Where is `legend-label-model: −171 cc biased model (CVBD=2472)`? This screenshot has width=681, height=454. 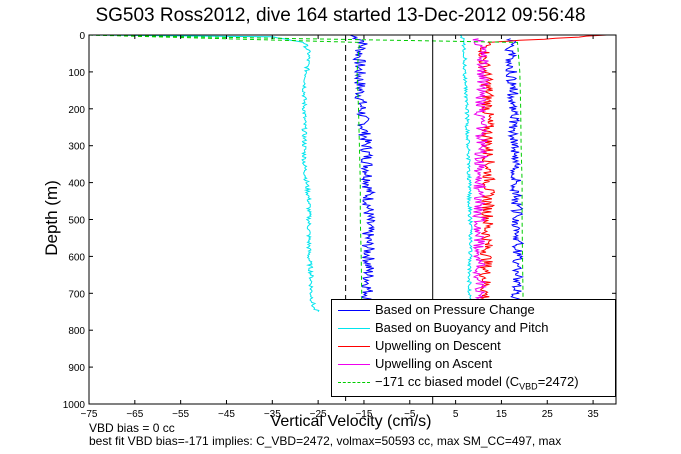 legend-label-model: −171 cc biased model (CVBD=2472) is located at coordinates (477, 383).